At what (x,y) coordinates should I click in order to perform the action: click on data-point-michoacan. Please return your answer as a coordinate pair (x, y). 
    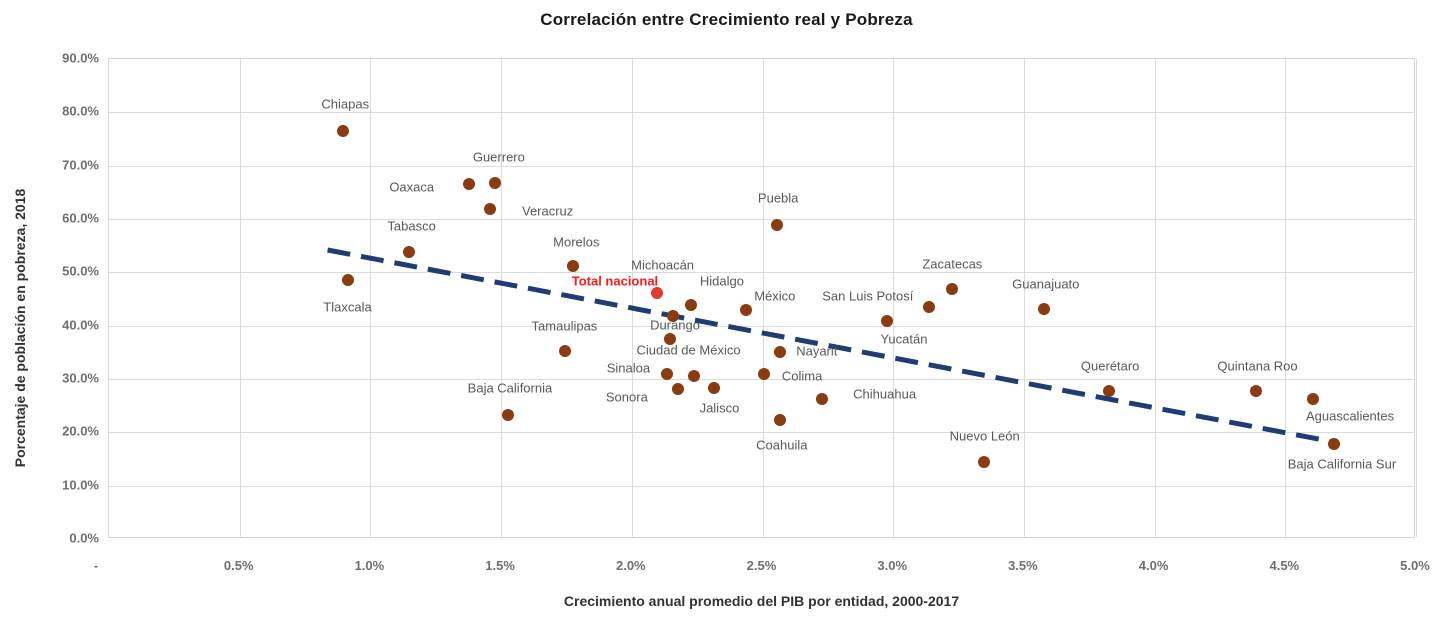
    Looking at the image, I should click on (672, 315).